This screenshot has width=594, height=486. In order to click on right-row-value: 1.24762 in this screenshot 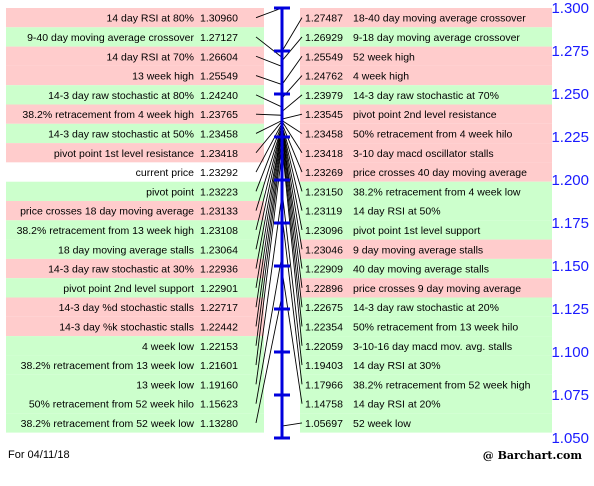, I will do `click(324, 77)`.